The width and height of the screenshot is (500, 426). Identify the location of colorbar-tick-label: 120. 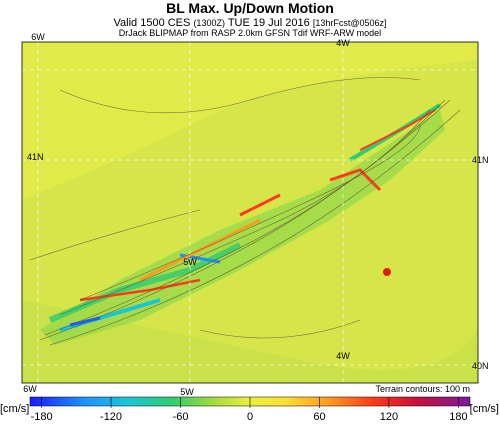
(389, 417).